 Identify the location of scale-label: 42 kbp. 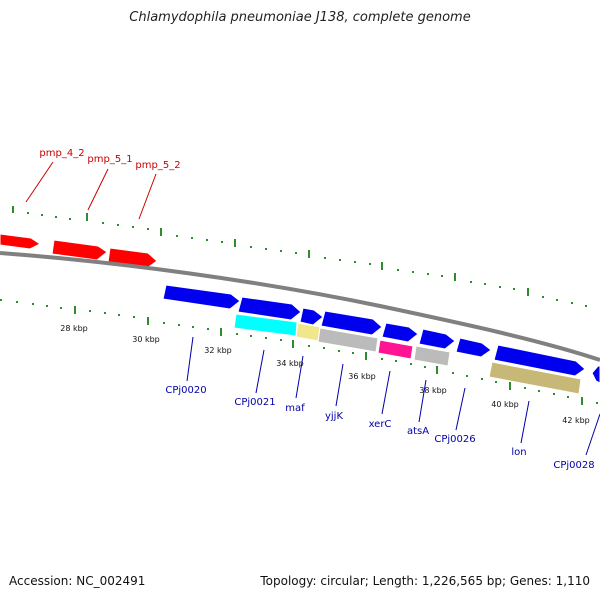
(576, 420).